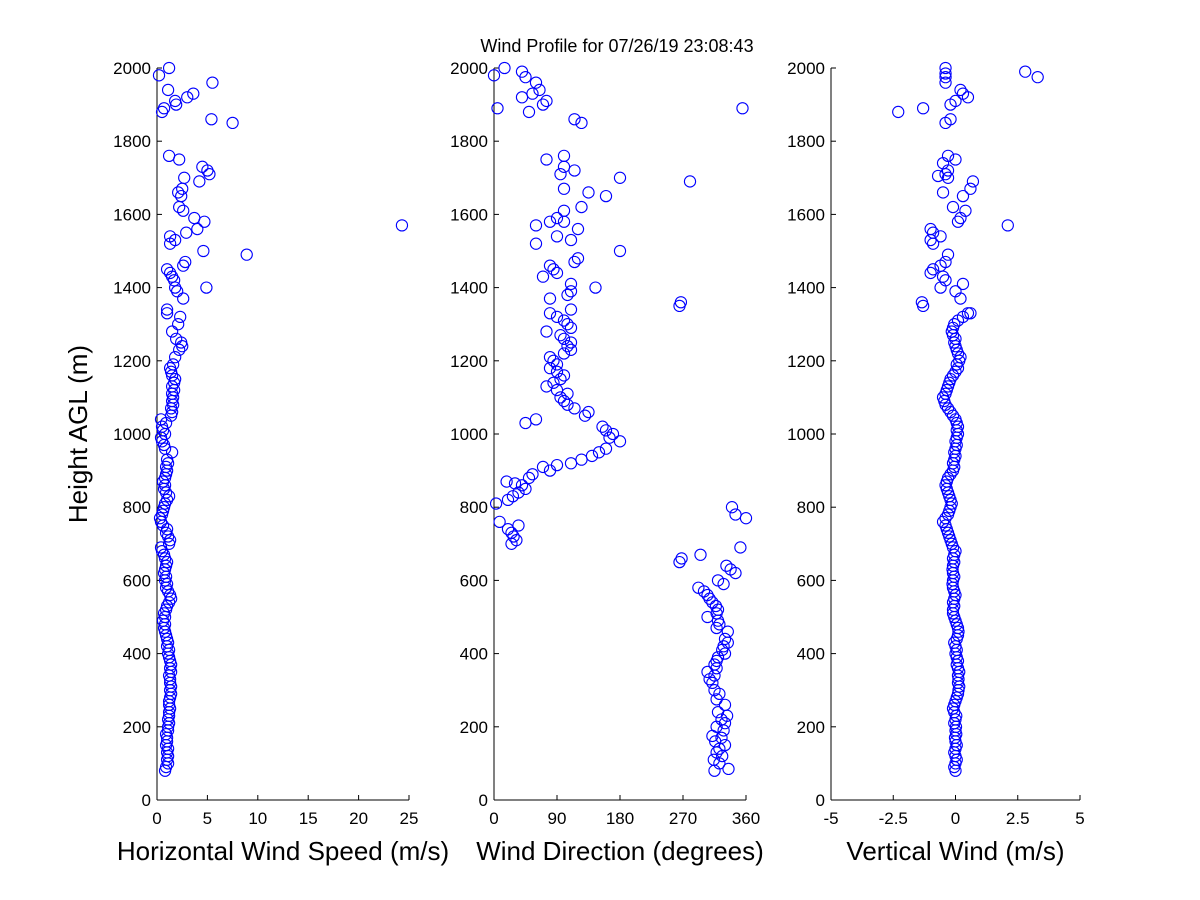 The image size is (1200, 900). Describe the element at coordinates (474, 727) in the screenshot. I see `y-tick-label: 200` at that location.